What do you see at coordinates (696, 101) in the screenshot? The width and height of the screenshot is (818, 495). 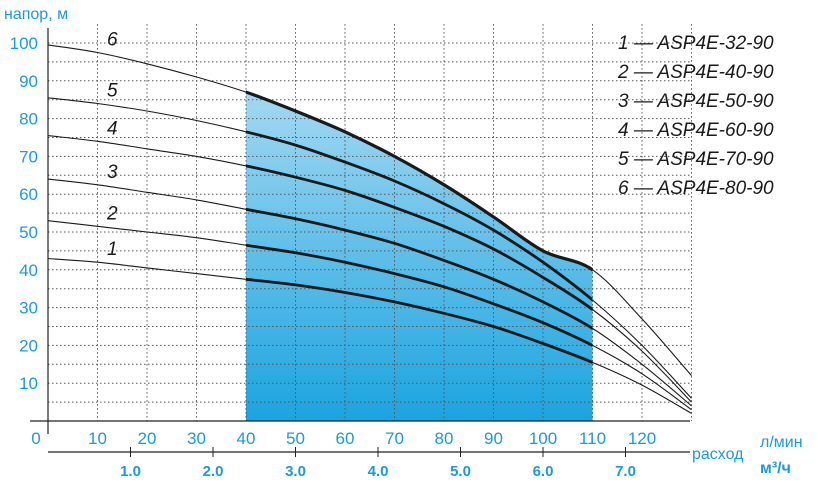 I see `legend-entry: 3 — ASP4E-50-90` at bounding box center [696, 101].